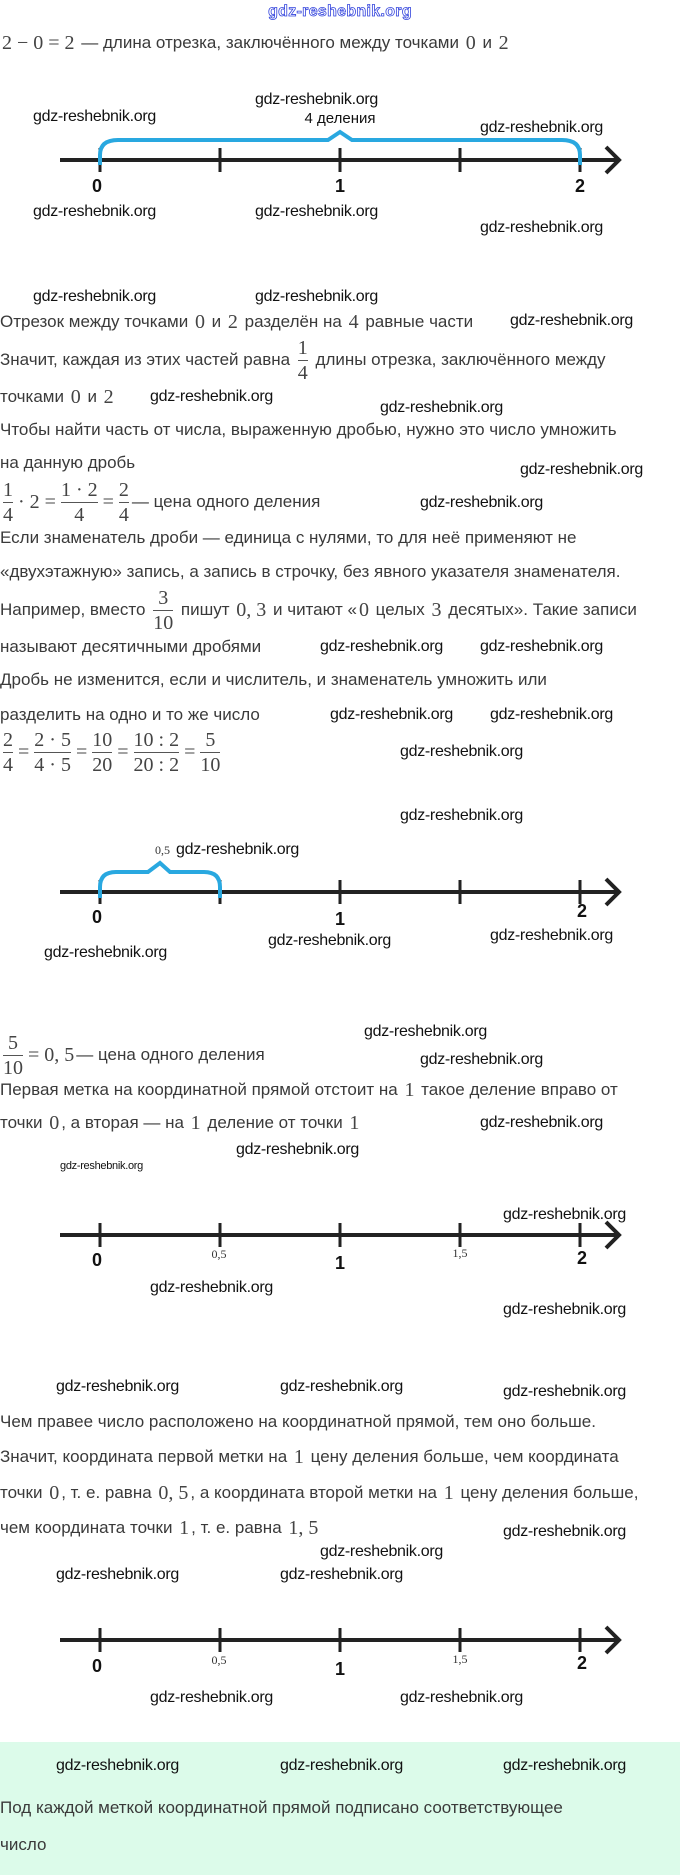  What do you see at coordinates (460, 1253) in the screenshot?
I see `tick-label: 1,5` at bounding box center [460, 1253].